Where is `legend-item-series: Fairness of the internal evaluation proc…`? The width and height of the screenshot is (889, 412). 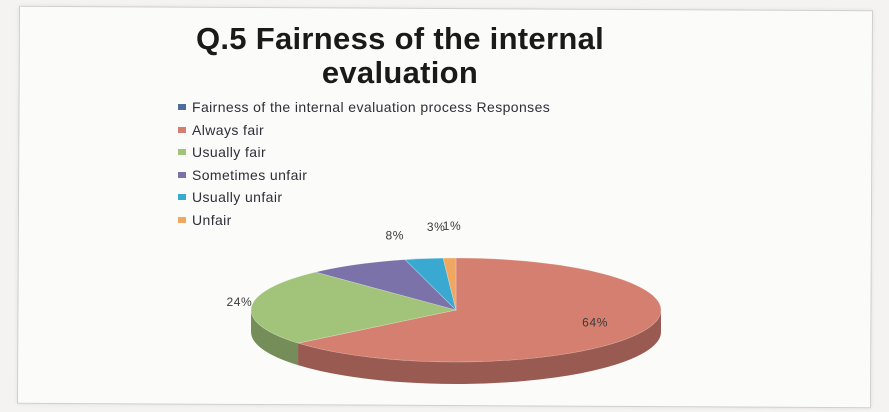
legend-item-series: Fairness of the internal evaluation proc… is located at coordinates (364, 107).